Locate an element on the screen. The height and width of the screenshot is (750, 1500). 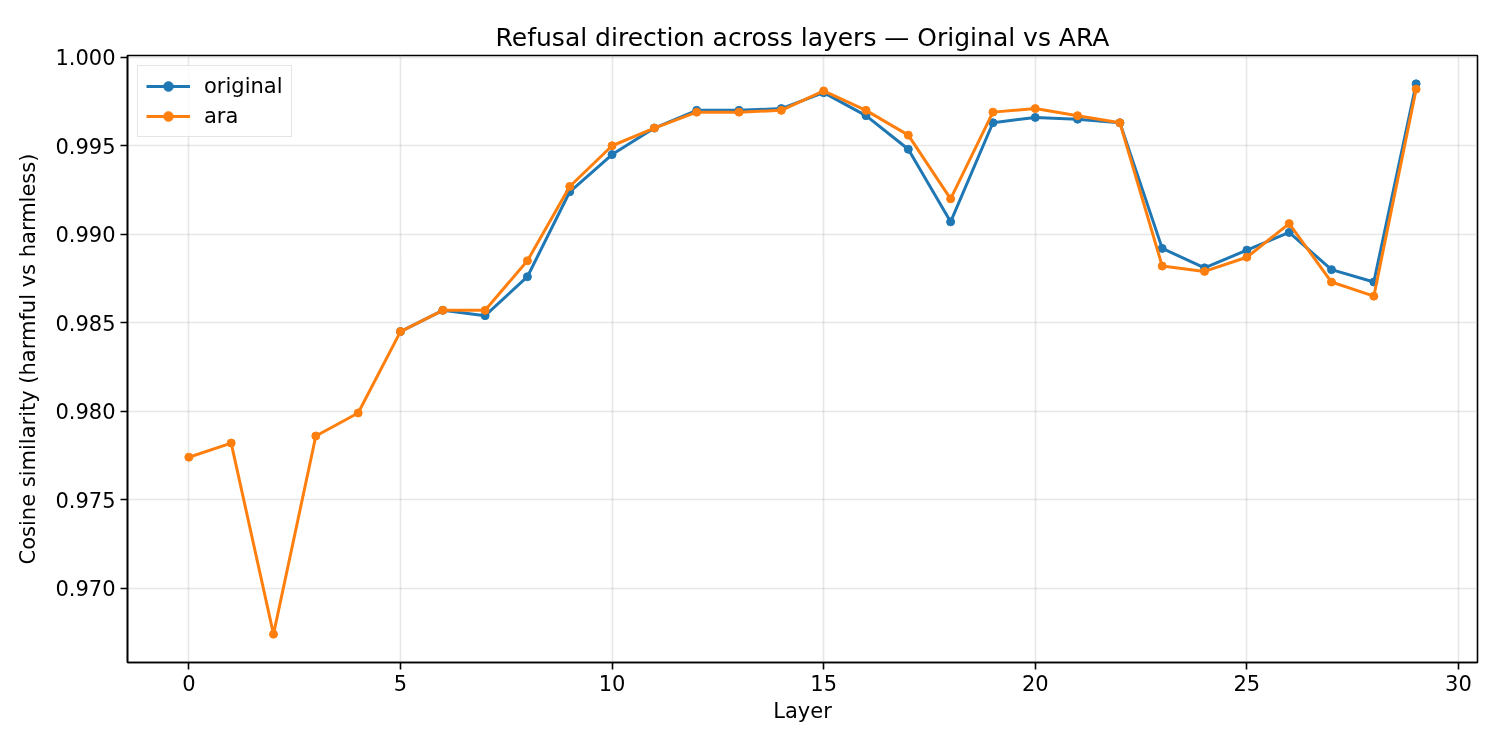
x-tick-label: 0 is located at coordinates (189, 683).